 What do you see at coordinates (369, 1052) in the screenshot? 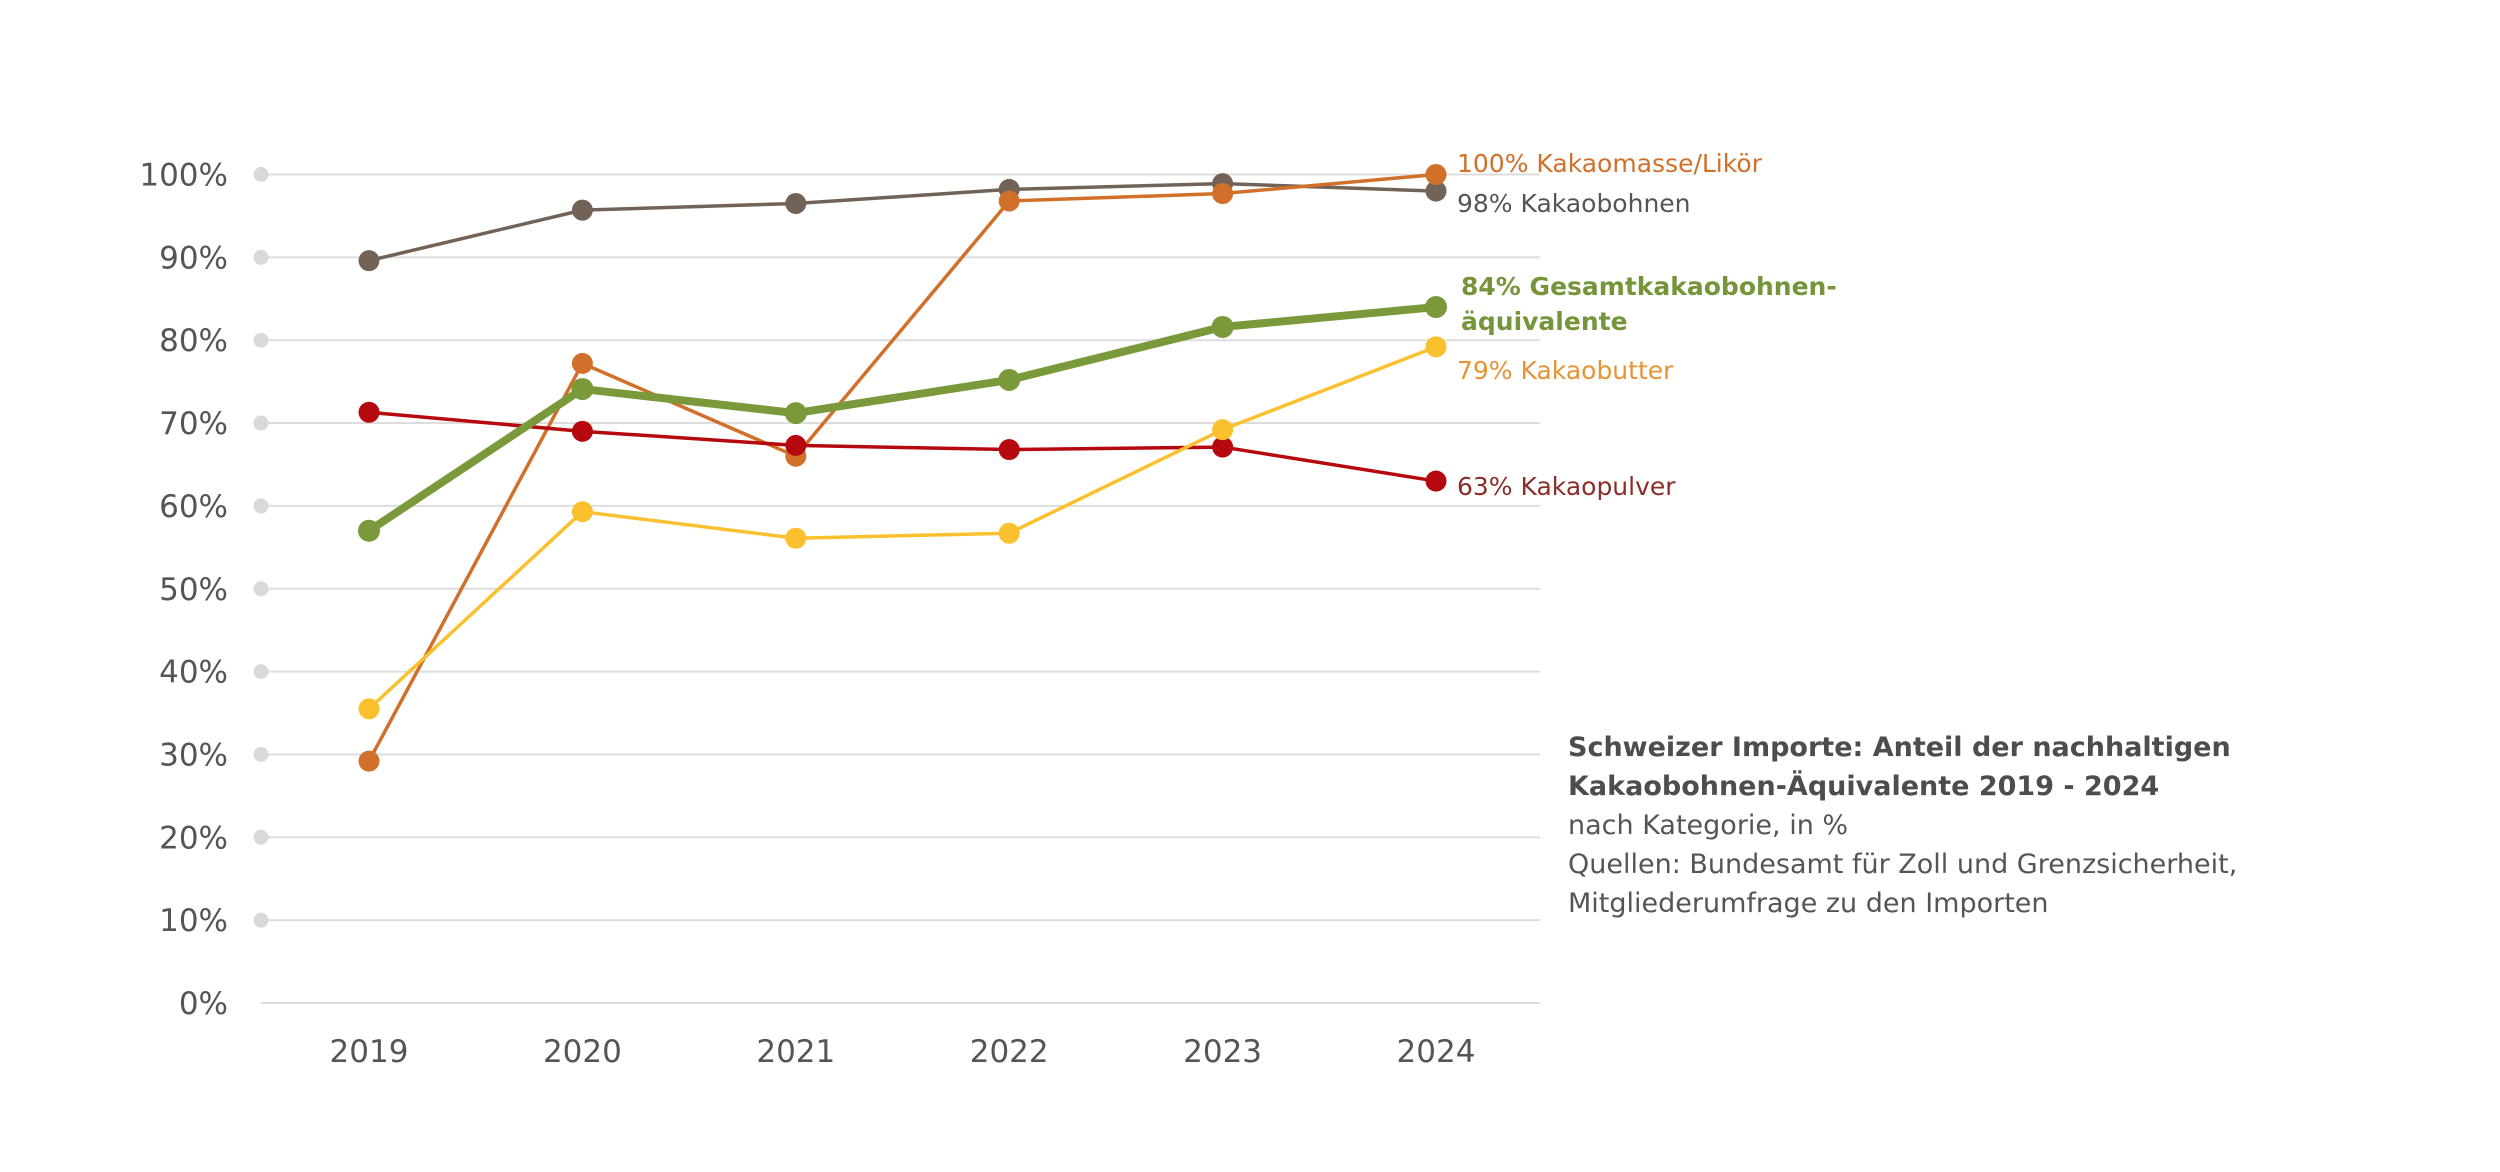
I see `x-tick-label: 2019` at bounding box center [369, 1052].